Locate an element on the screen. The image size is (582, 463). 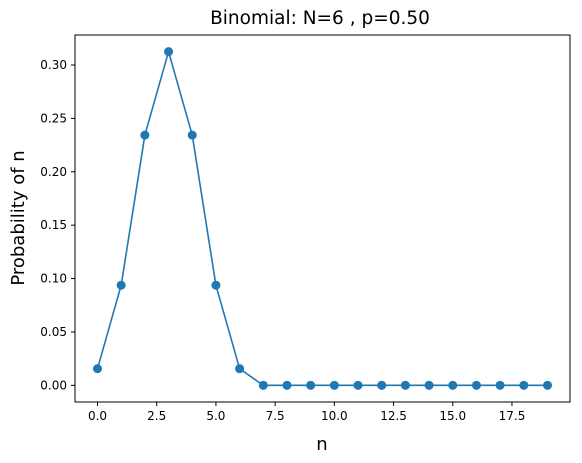
y-tick-label: 0.00 is located at coordinates (53, 385).